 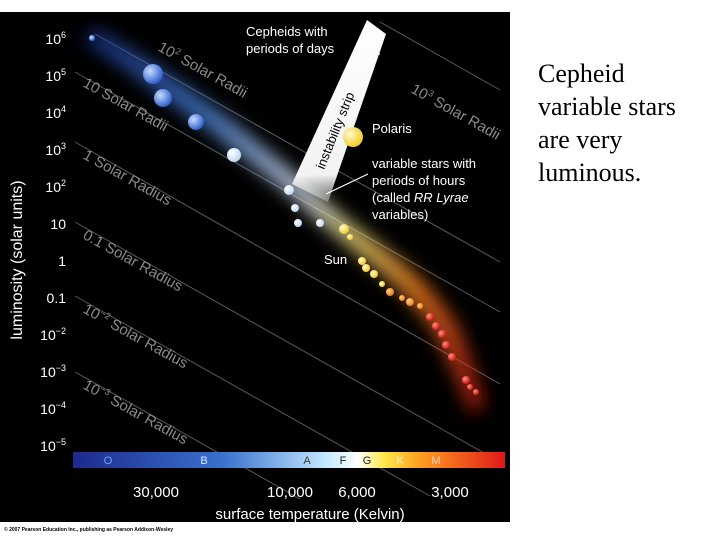 I want to click on caption-line: variable stars, so click(x=607, y=106).